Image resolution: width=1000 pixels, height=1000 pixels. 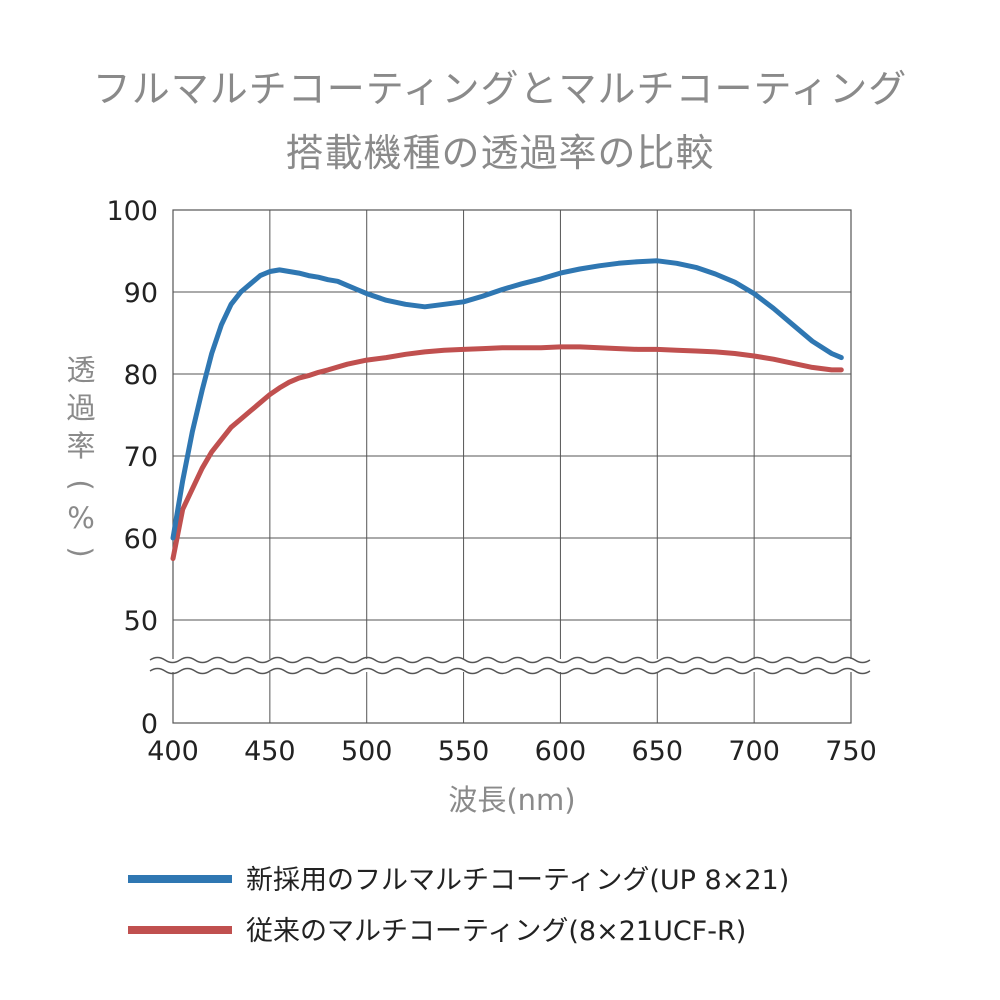 I want to click on x-tick-labels: 400 450 500 550 600 650 700 750, so click(x=512, y=751).